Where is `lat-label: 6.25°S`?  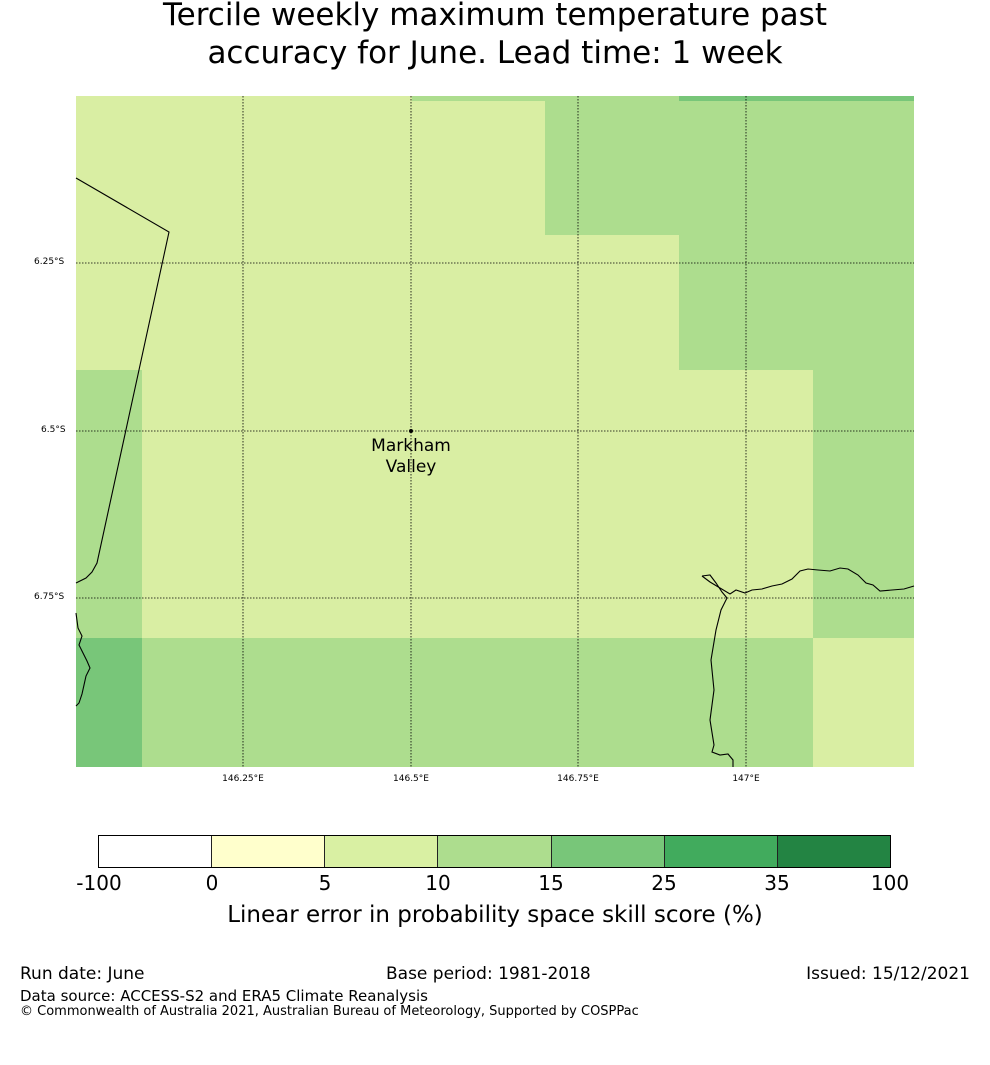
lat-label: 6.25°S is located at coordinates (49, 262).